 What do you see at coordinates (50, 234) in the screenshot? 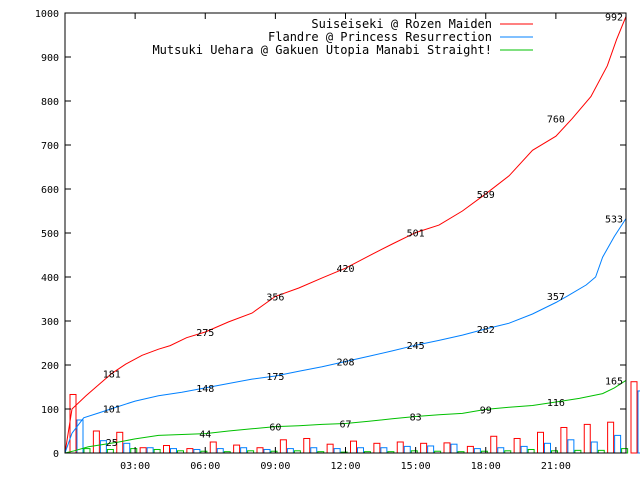
I see `y-tick-label: 500` at bounding box center [50, 234].